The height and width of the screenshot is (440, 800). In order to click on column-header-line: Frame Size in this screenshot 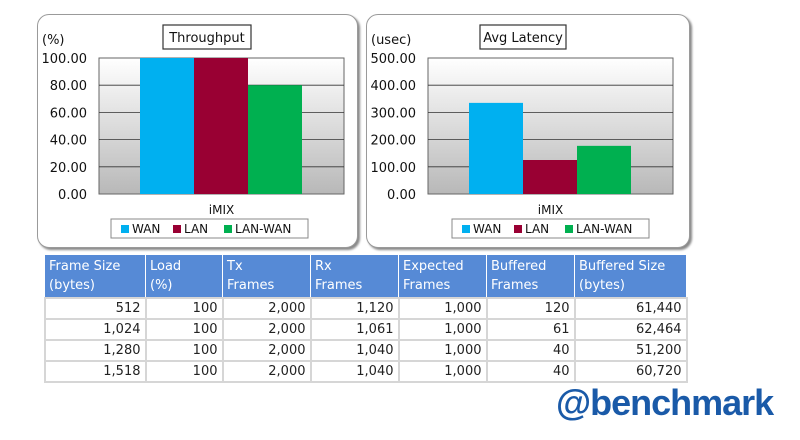, I will do `click(85, 266)`.